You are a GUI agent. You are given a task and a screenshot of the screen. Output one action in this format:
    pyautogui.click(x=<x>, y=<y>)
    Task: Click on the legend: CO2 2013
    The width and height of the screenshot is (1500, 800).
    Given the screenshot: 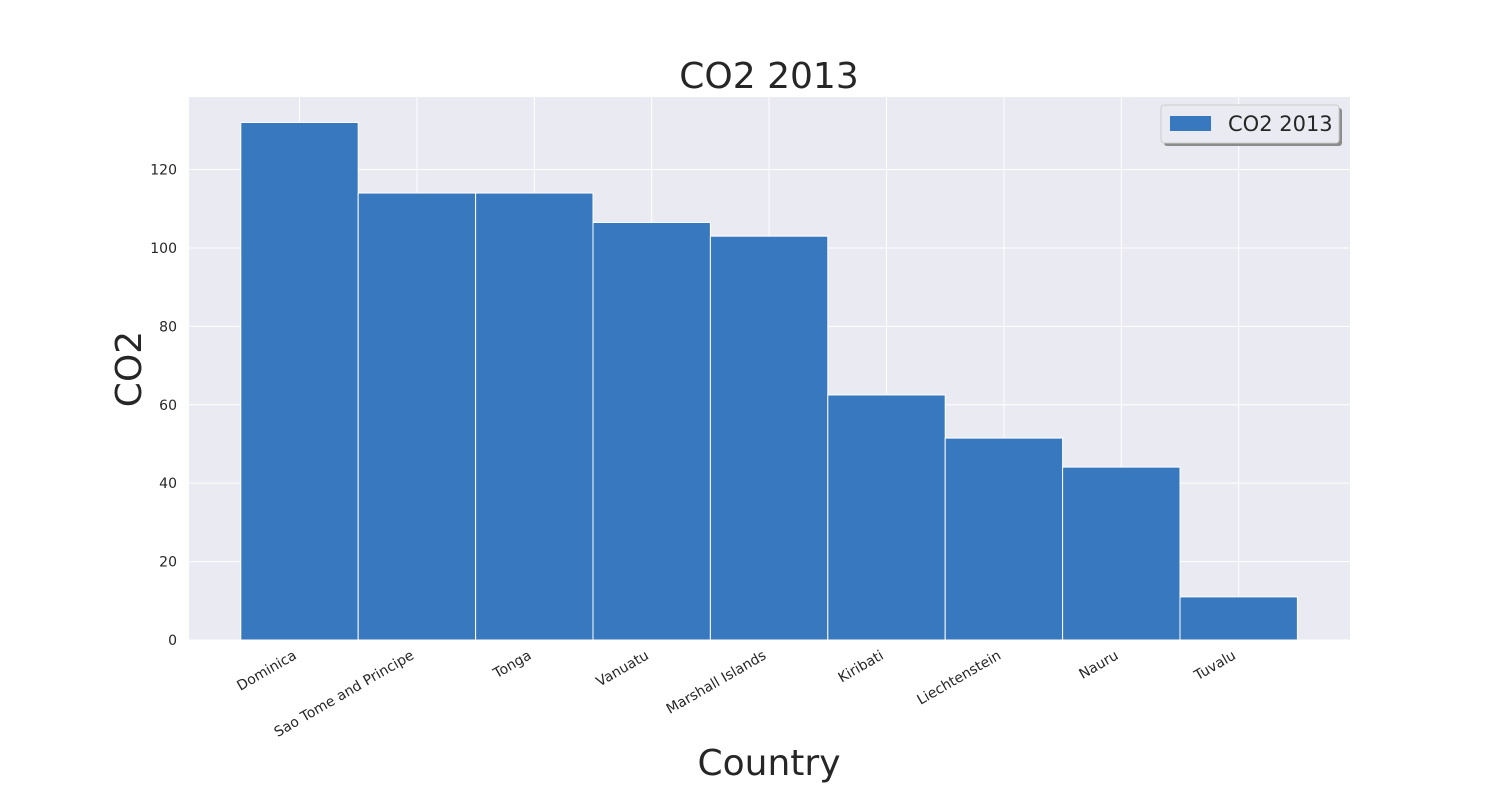 What is the action you would take?
    pyautogui.click(x=1251, y=125)
    